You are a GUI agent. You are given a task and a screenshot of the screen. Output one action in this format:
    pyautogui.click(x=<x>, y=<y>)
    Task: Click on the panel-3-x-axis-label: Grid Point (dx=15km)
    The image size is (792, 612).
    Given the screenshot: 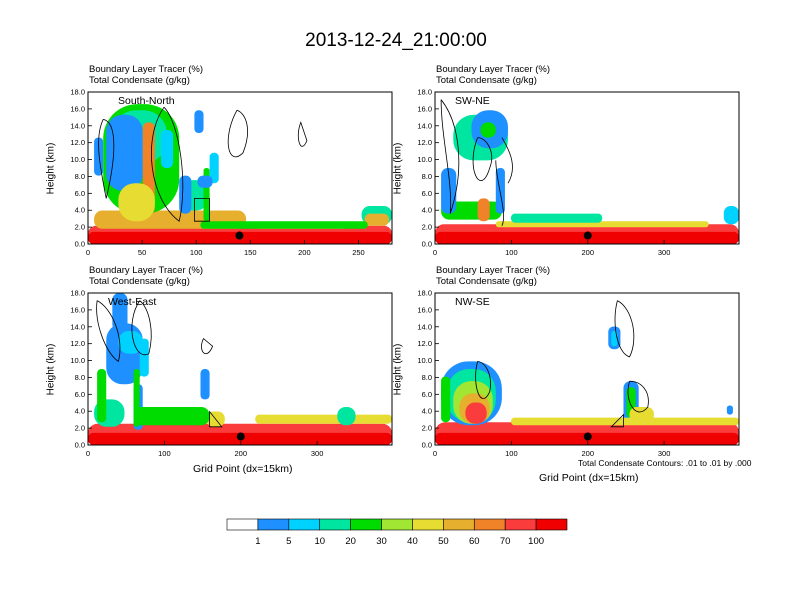 What is the action you would take?
    pyautogui.click(x=243, y=469)
    